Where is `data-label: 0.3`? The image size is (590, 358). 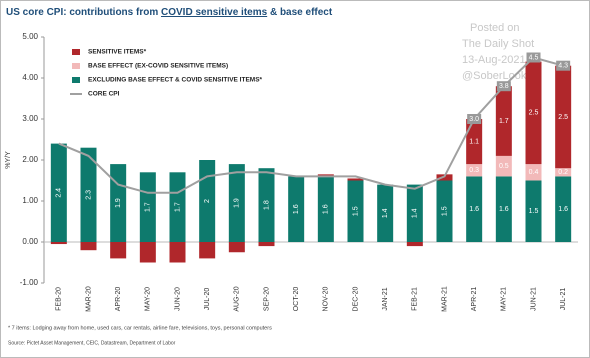
data-label: 0.3 is located at coordinates (474, 170).